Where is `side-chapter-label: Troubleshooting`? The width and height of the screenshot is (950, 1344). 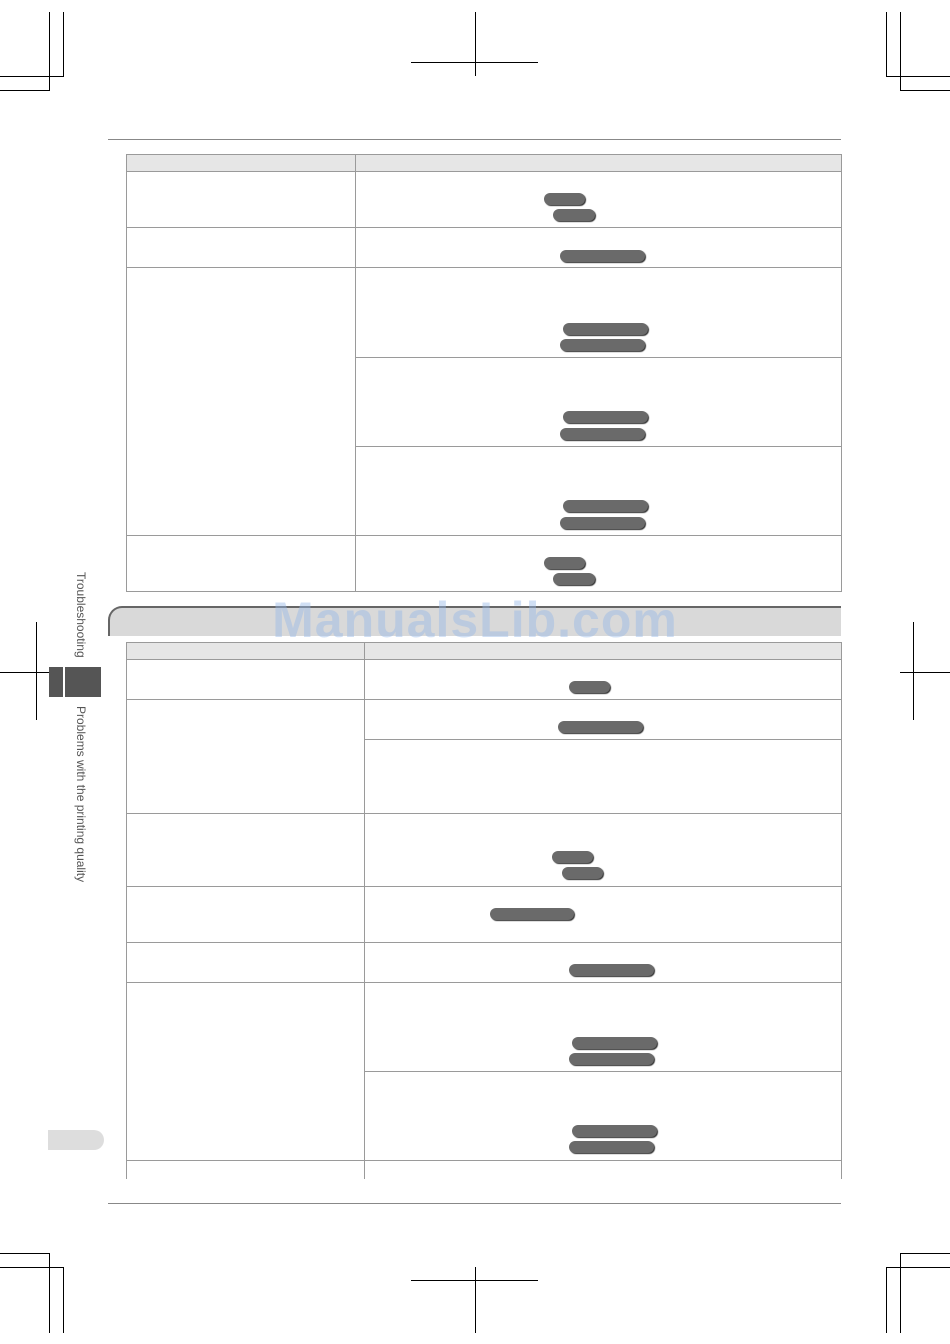 side-chapter-label: Troubleshooting is located at coordinates (81, 615).